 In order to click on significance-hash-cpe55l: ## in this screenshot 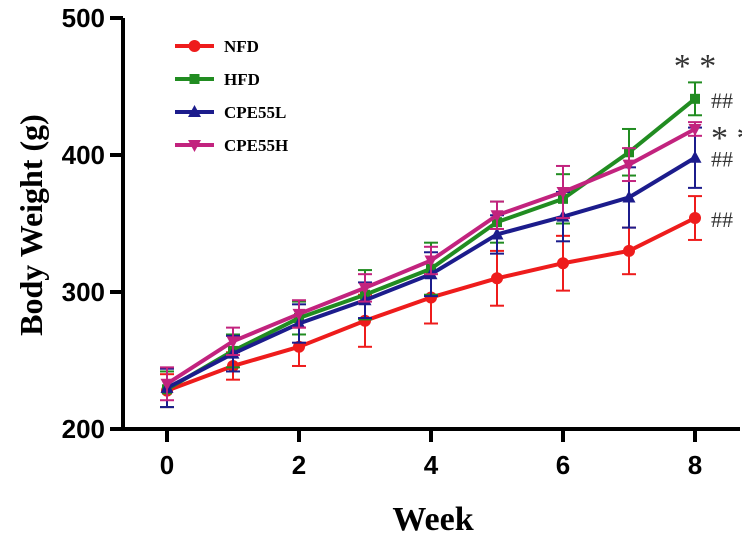, I will do `click(722, 159)`.